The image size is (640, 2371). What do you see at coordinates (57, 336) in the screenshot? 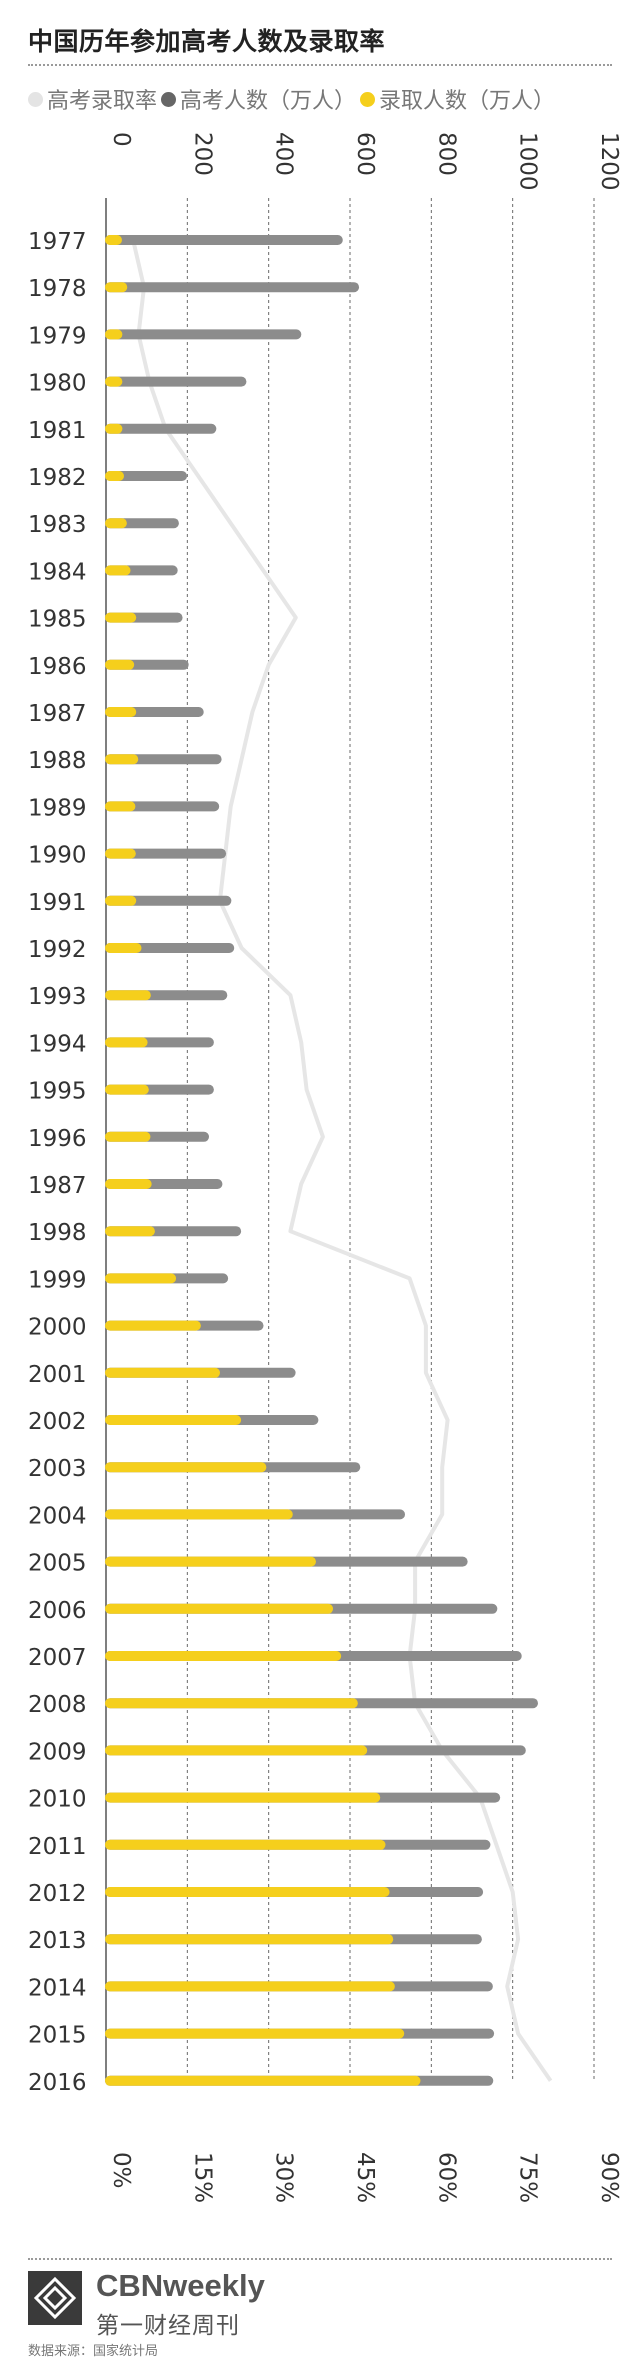
I see `year-label: 1979` at bounding box center [57, 336].